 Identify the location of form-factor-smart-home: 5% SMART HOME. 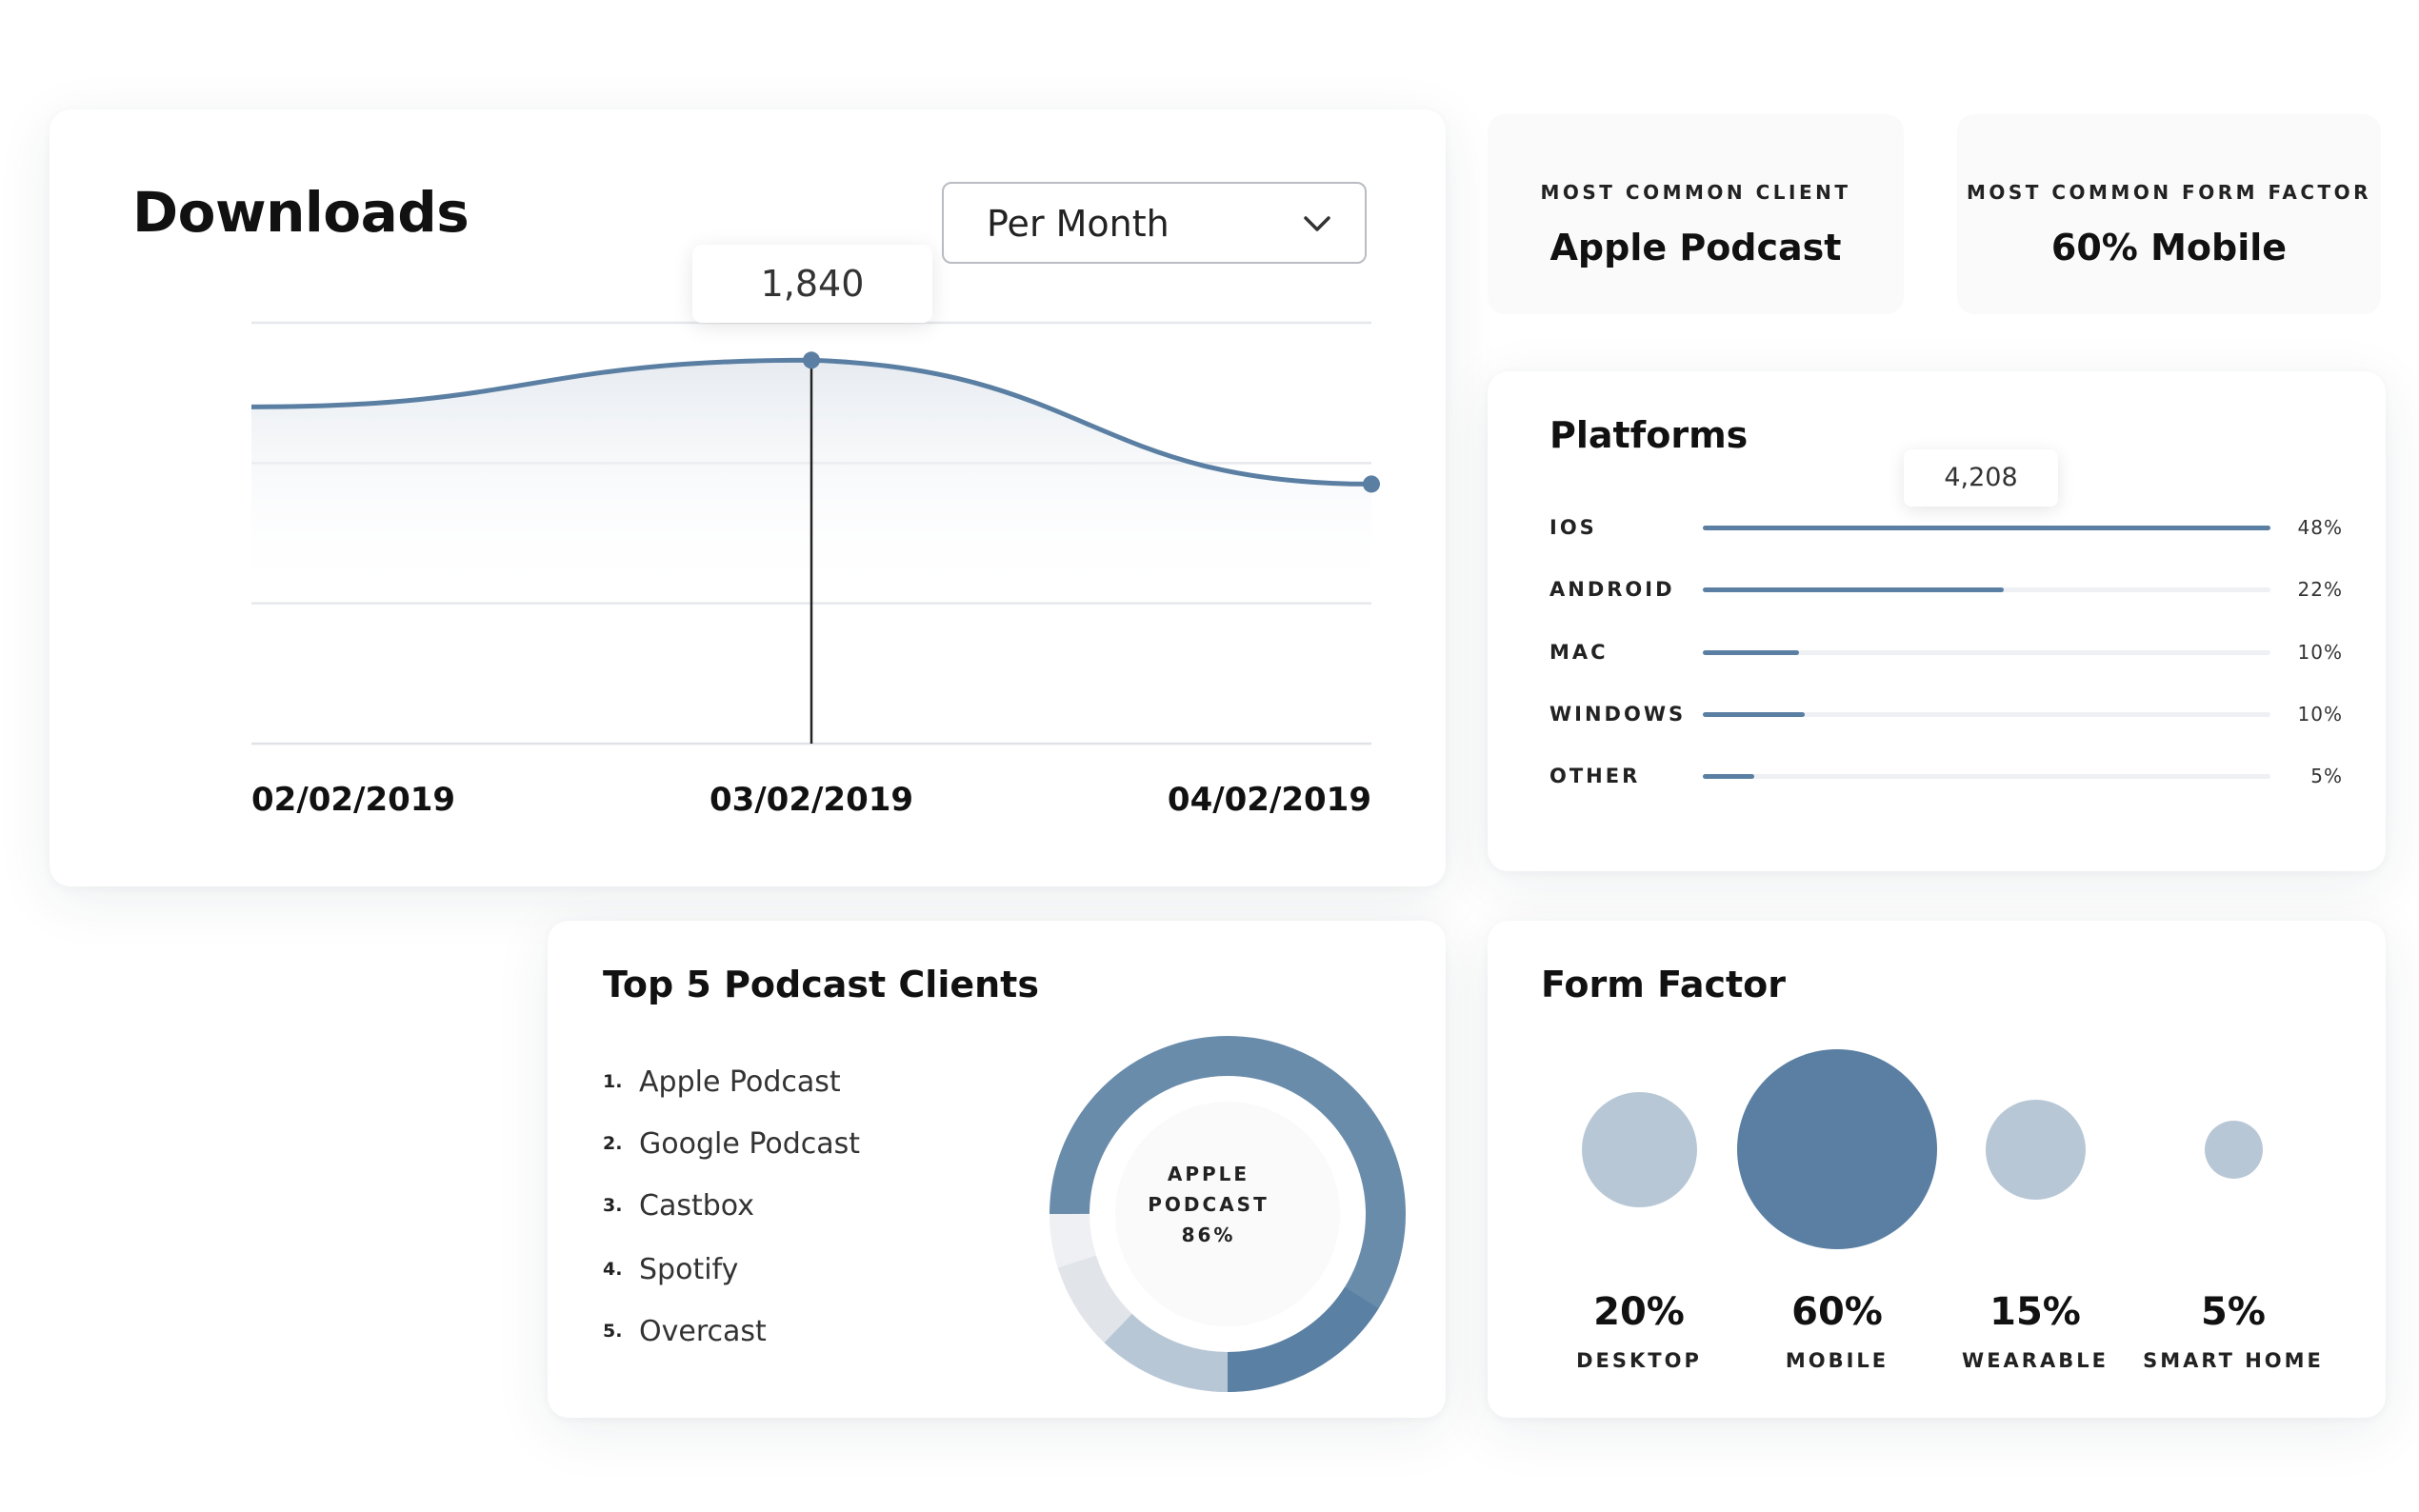
(2233, 1169).